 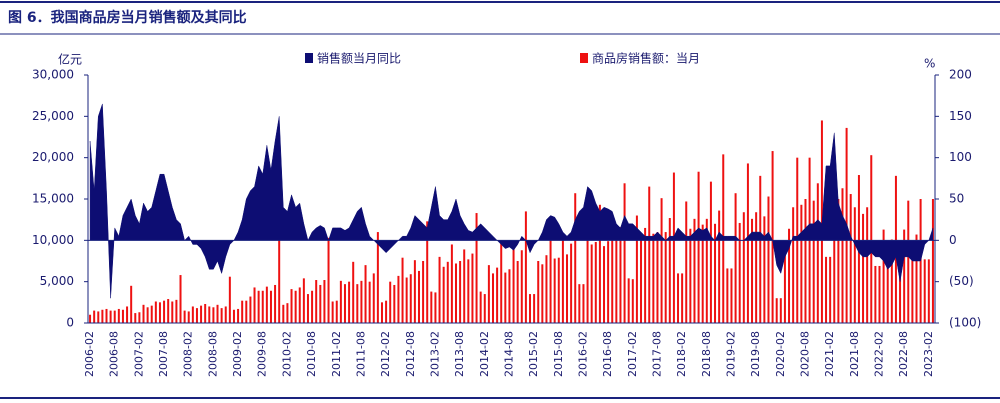 I want to click on y-tick-label: 20,000, so click(x=53, y=157).